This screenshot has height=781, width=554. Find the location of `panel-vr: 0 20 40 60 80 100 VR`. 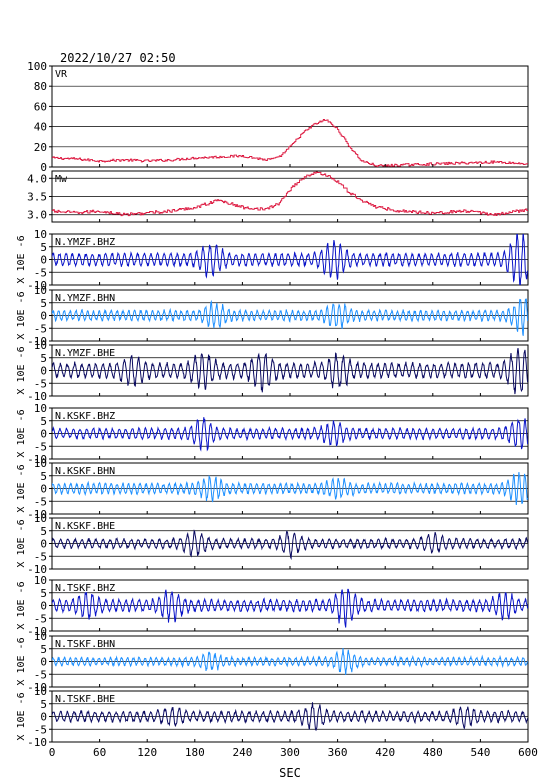

panel-vr: 0 20 40 60 80 100 VR is located at coordinates (278, 117).